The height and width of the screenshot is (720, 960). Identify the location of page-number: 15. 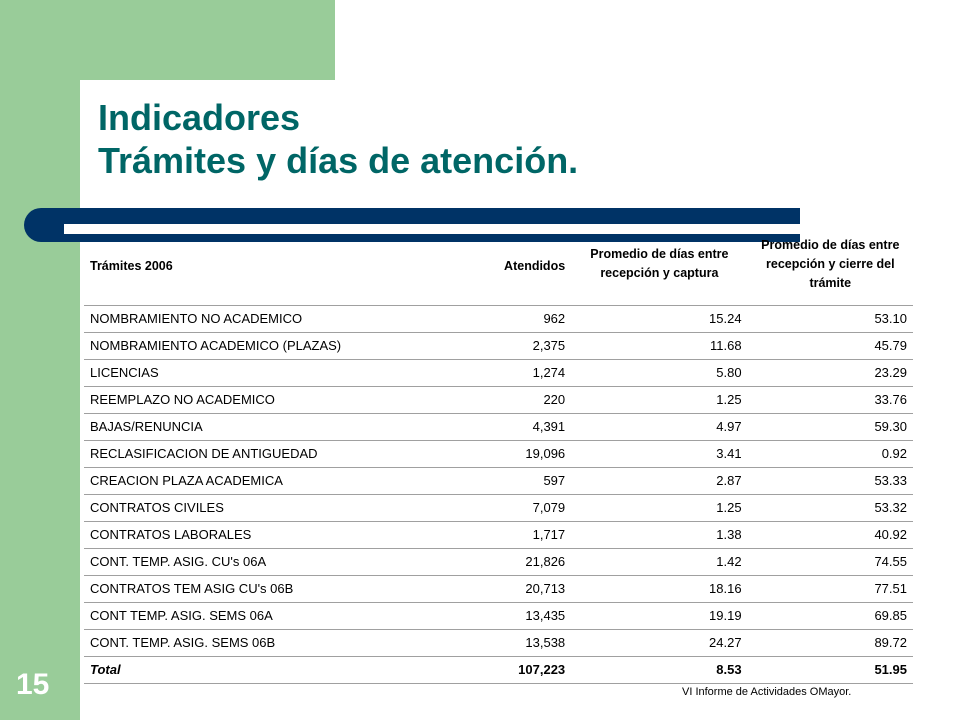
(33, 684).